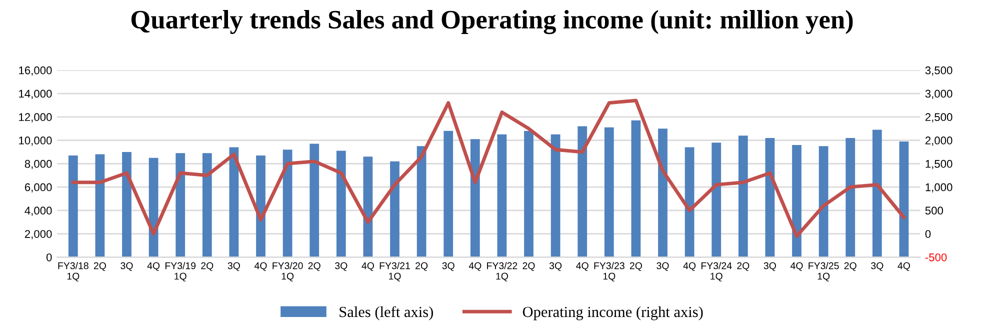 The width and height of the screenshot is (984, 334). Describe the element at coordinates (609, 272) in the screenshot. I see `x-tick-label: FY3/23 1Q` at that location.